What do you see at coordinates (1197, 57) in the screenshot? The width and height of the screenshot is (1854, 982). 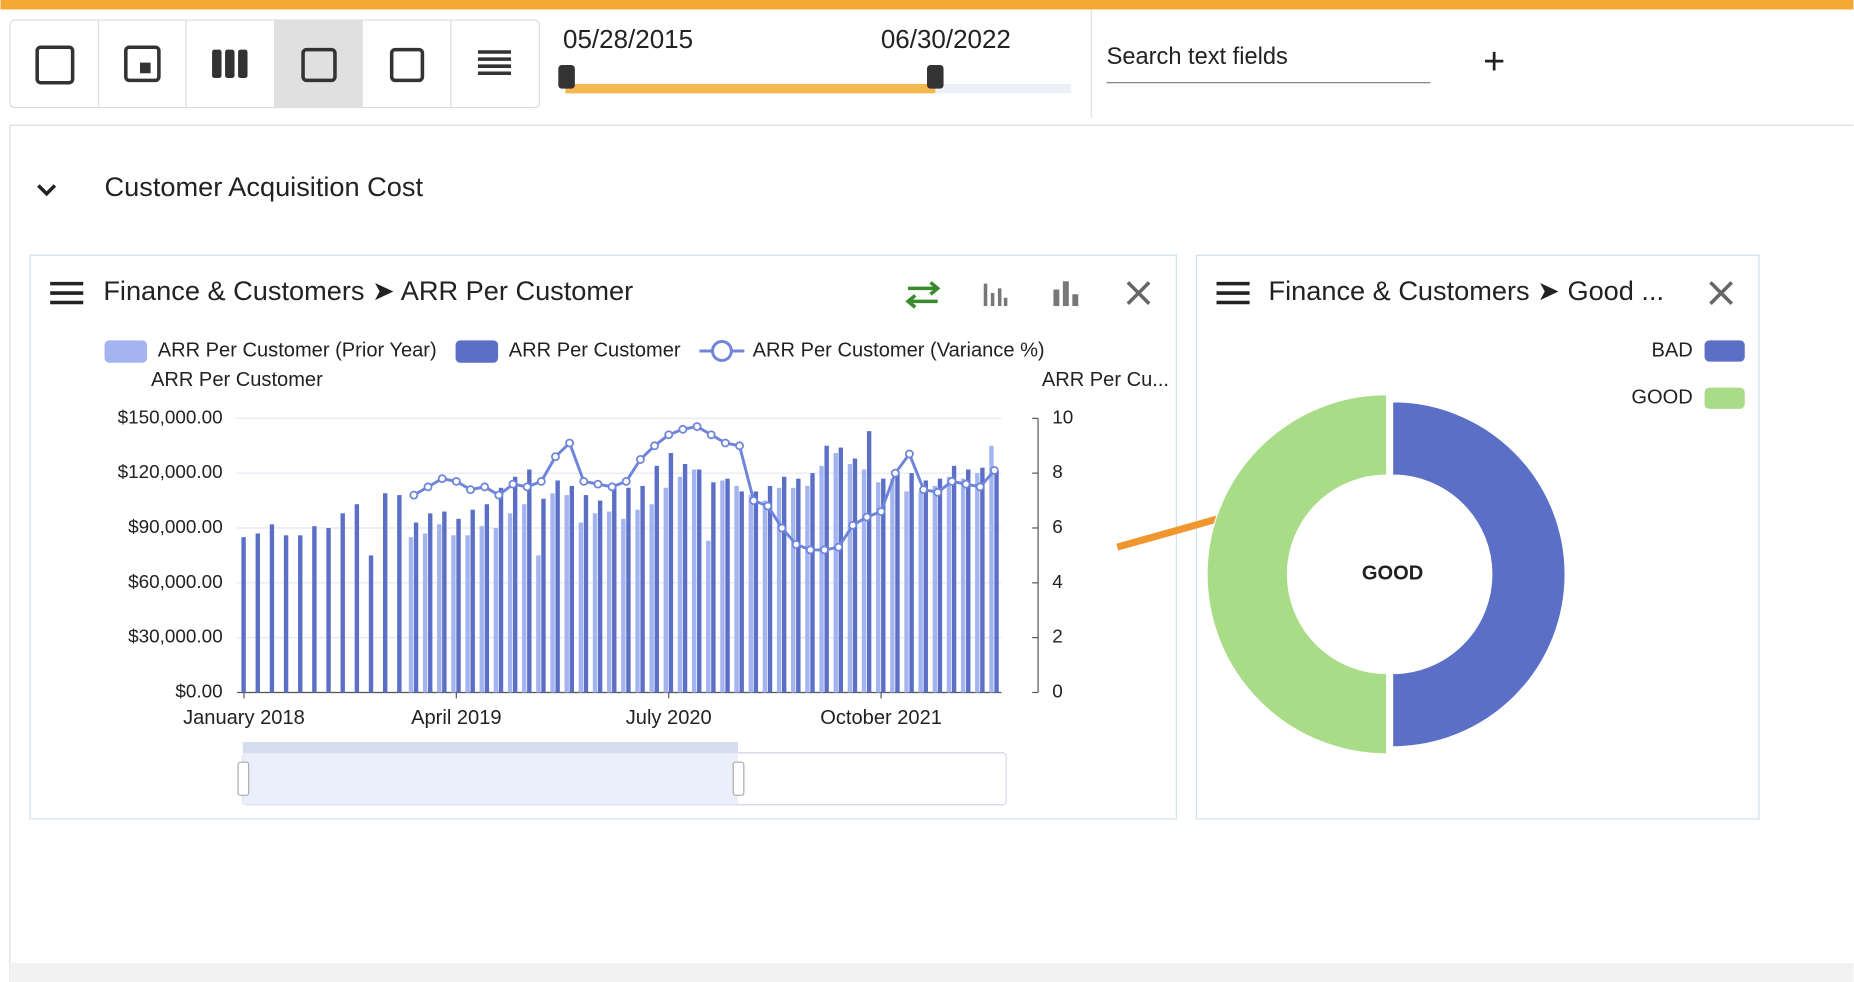 I see `search-input: Search text fields` at bounding box center [1197, 57].